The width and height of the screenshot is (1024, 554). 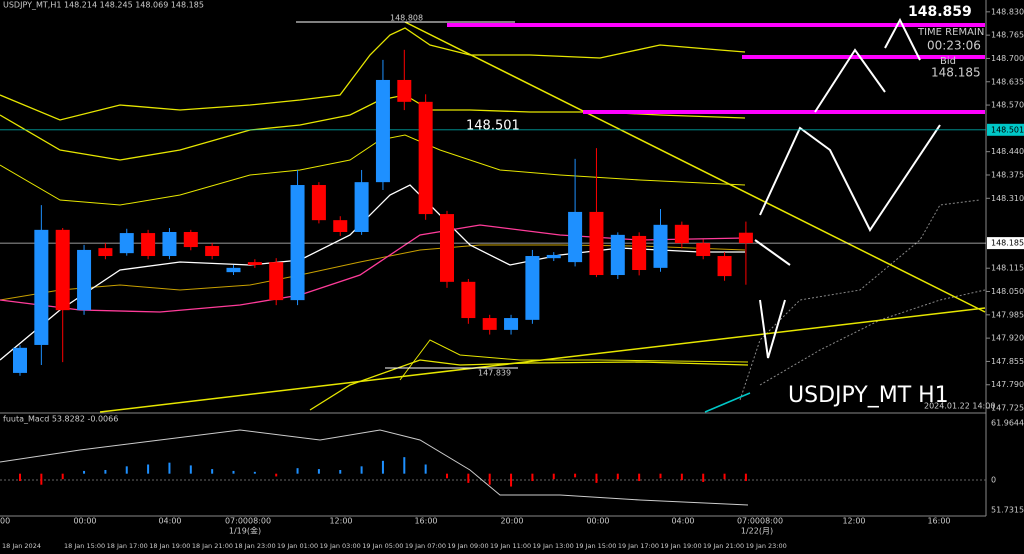 What do you see at coordinates (860, 300) in the screenshot?
I see `cloud-edge` at bounding box center [860, 300].